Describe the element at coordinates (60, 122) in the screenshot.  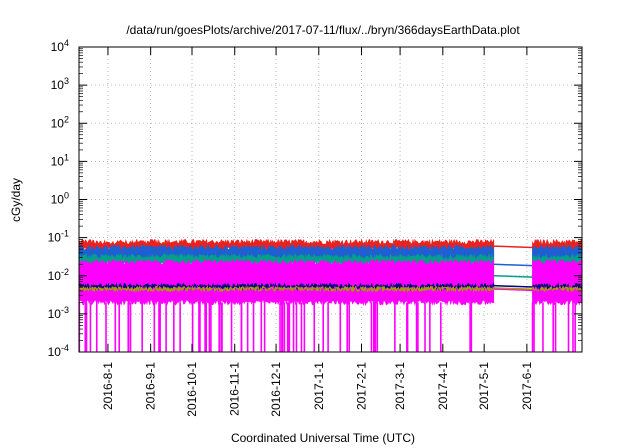
I see `y-tick-label: 10²` at that location.